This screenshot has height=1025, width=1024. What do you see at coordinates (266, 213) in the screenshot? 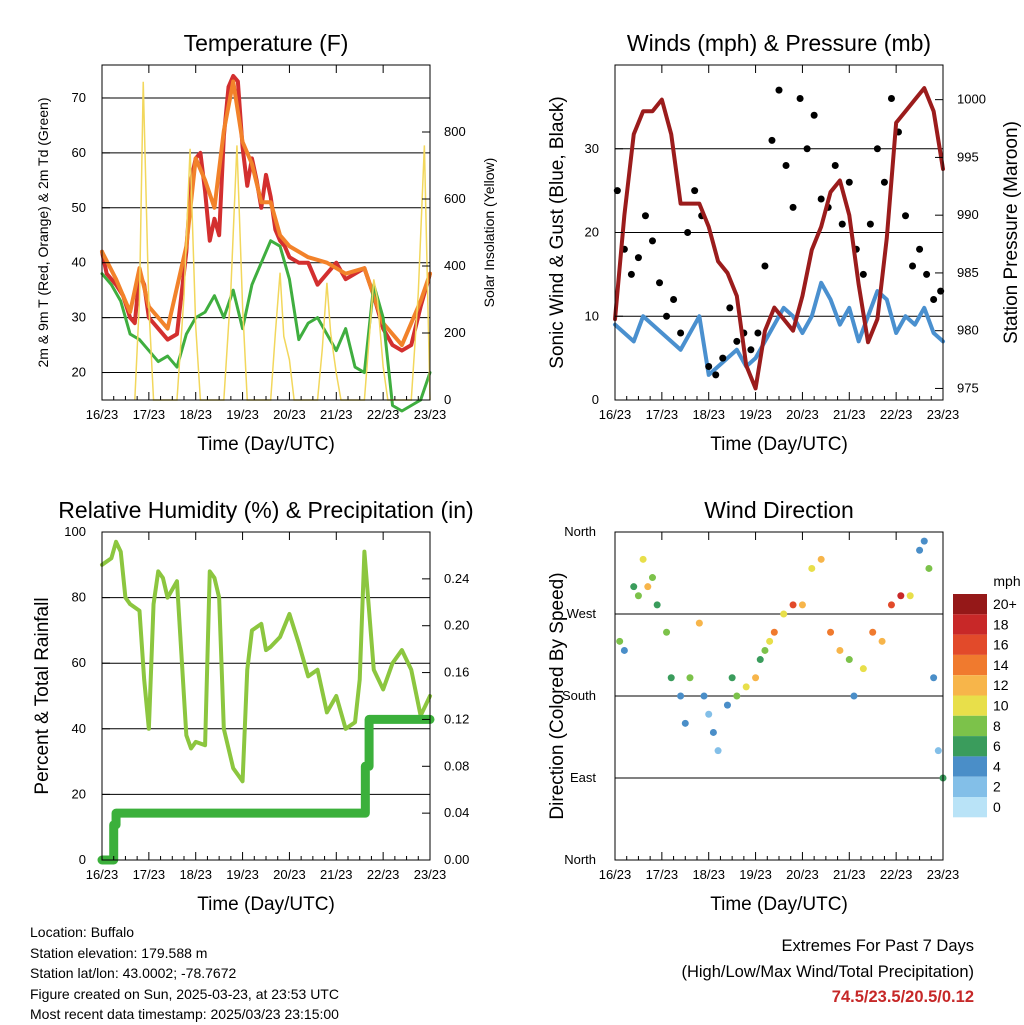
I see `series-t9m` at bounding box center [266, 213].